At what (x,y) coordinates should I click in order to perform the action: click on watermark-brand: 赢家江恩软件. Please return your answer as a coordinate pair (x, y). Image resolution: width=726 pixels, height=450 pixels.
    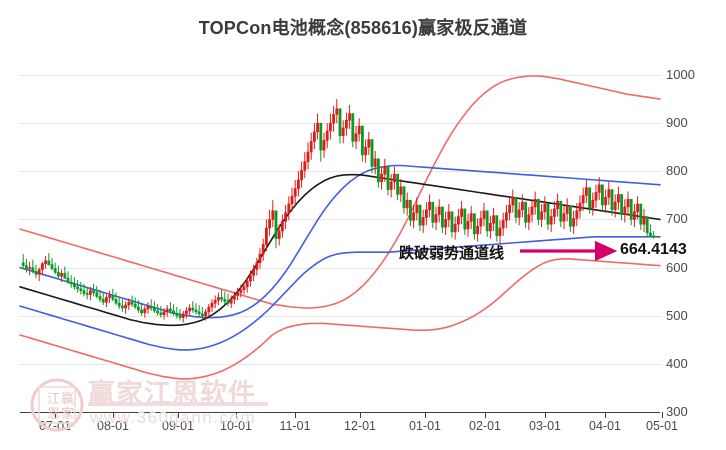
    Looking at the image, I should click on (172, 394).